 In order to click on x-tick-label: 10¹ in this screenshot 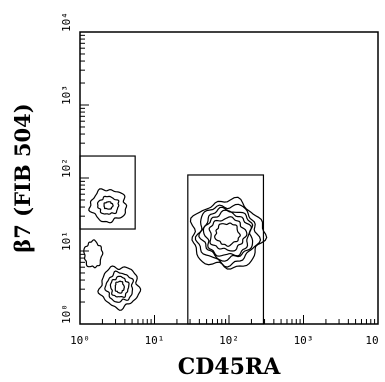, I will do `click(155, 340)`.